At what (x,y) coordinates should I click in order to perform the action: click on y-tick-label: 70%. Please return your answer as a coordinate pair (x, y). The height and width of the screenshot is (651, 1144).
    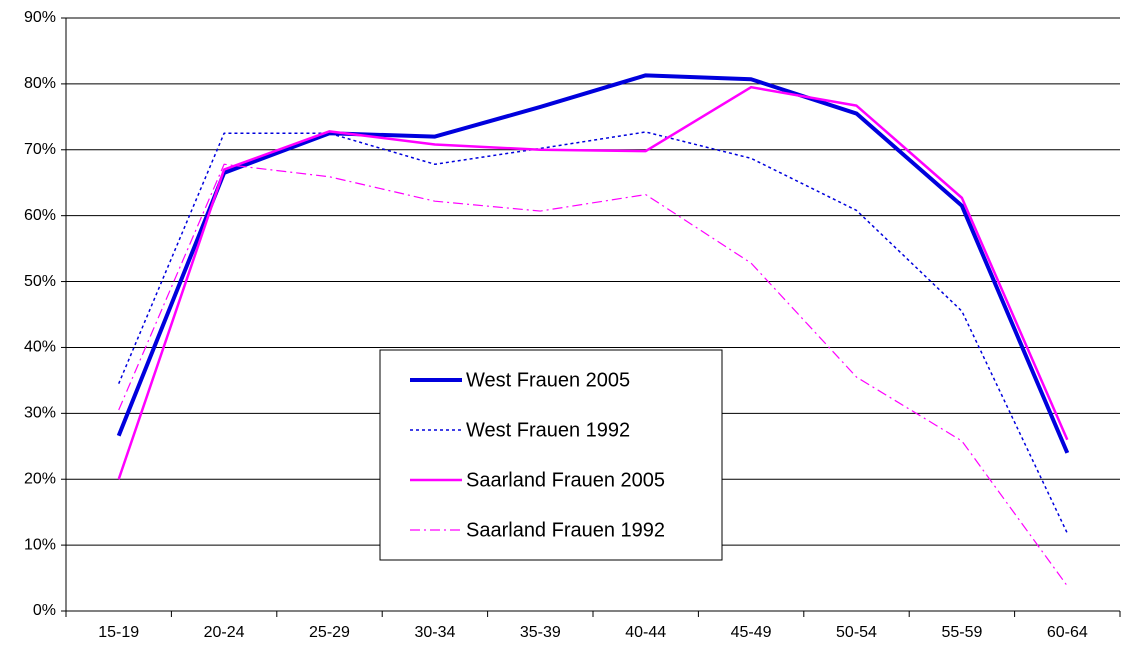
    Looking at the image, I should click on (40, 149).